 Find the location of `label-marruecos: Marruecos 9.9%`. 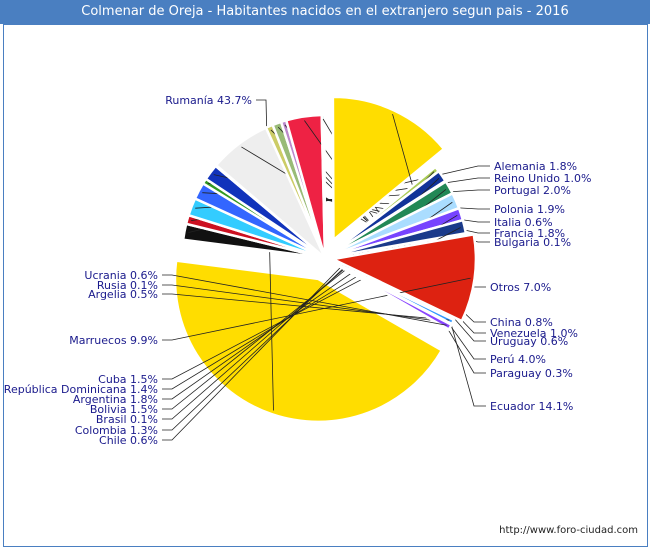

label-marruecos: Marruecos 9.9% is located at coordinates (113, 340).